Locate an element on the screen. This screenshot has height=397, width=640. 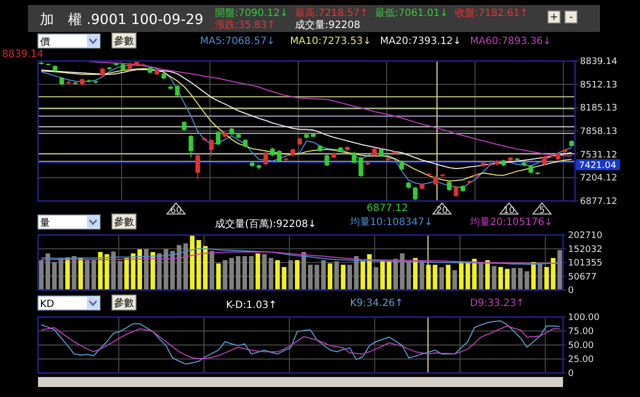
line-series is located at coordinates (300, 342).